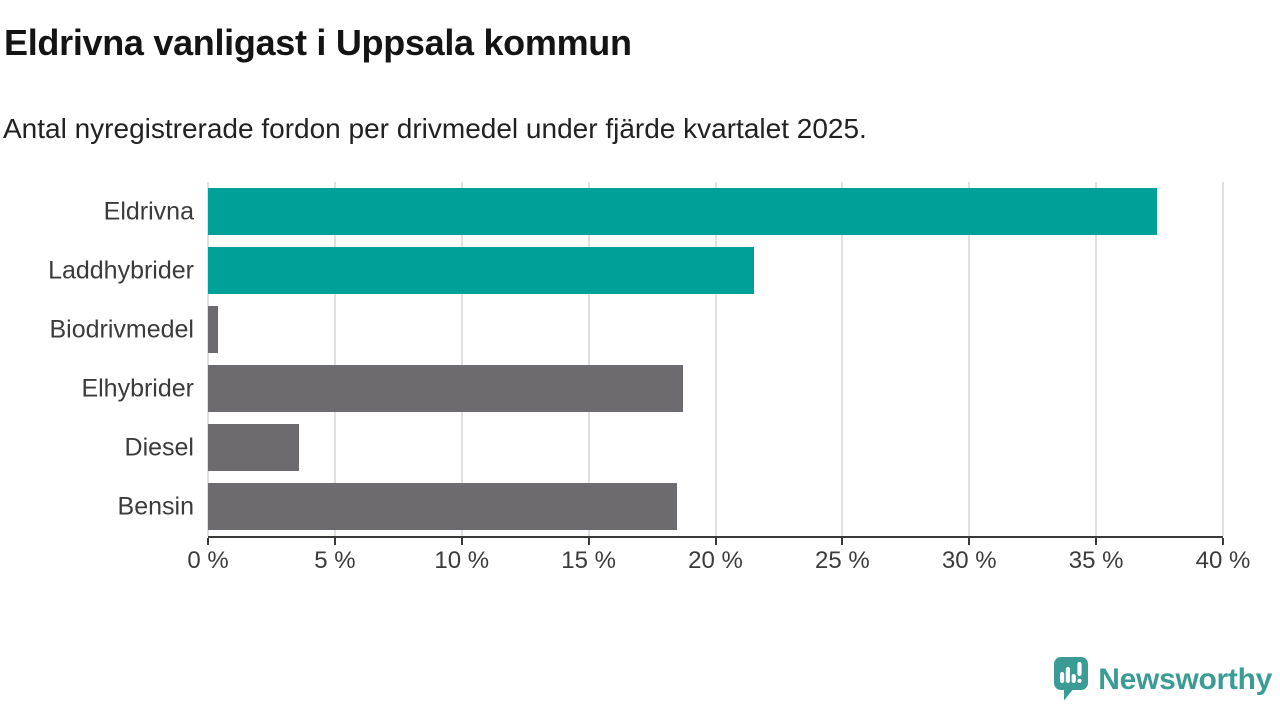 The width and height of the screenshot is (1280, 720). I want to click on newsworthy-logo: Newsworthy, so click(1162, 679).